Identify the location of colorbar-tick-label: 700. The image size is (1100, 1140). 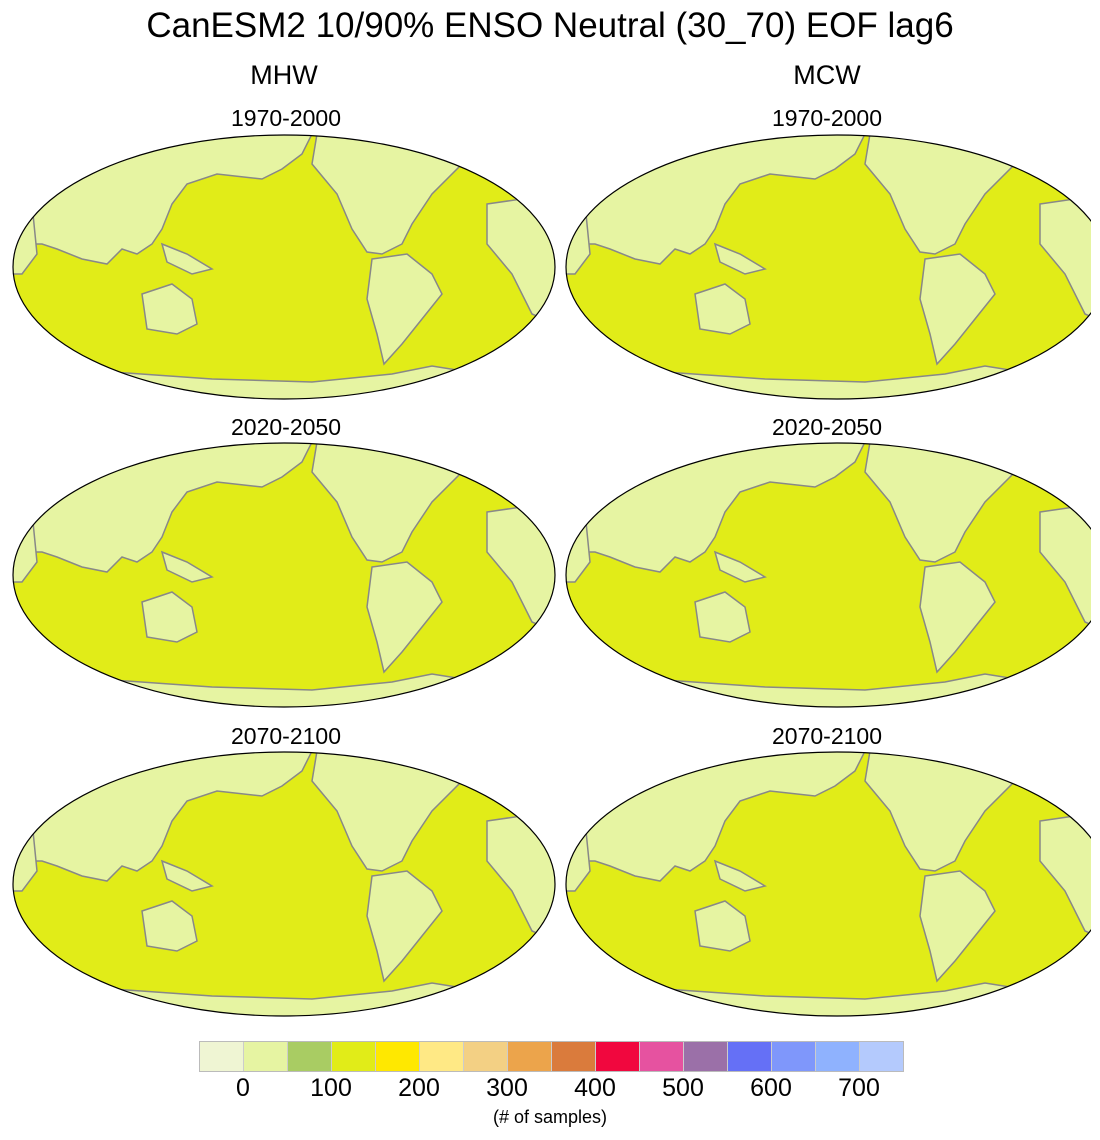
(859, 1088).